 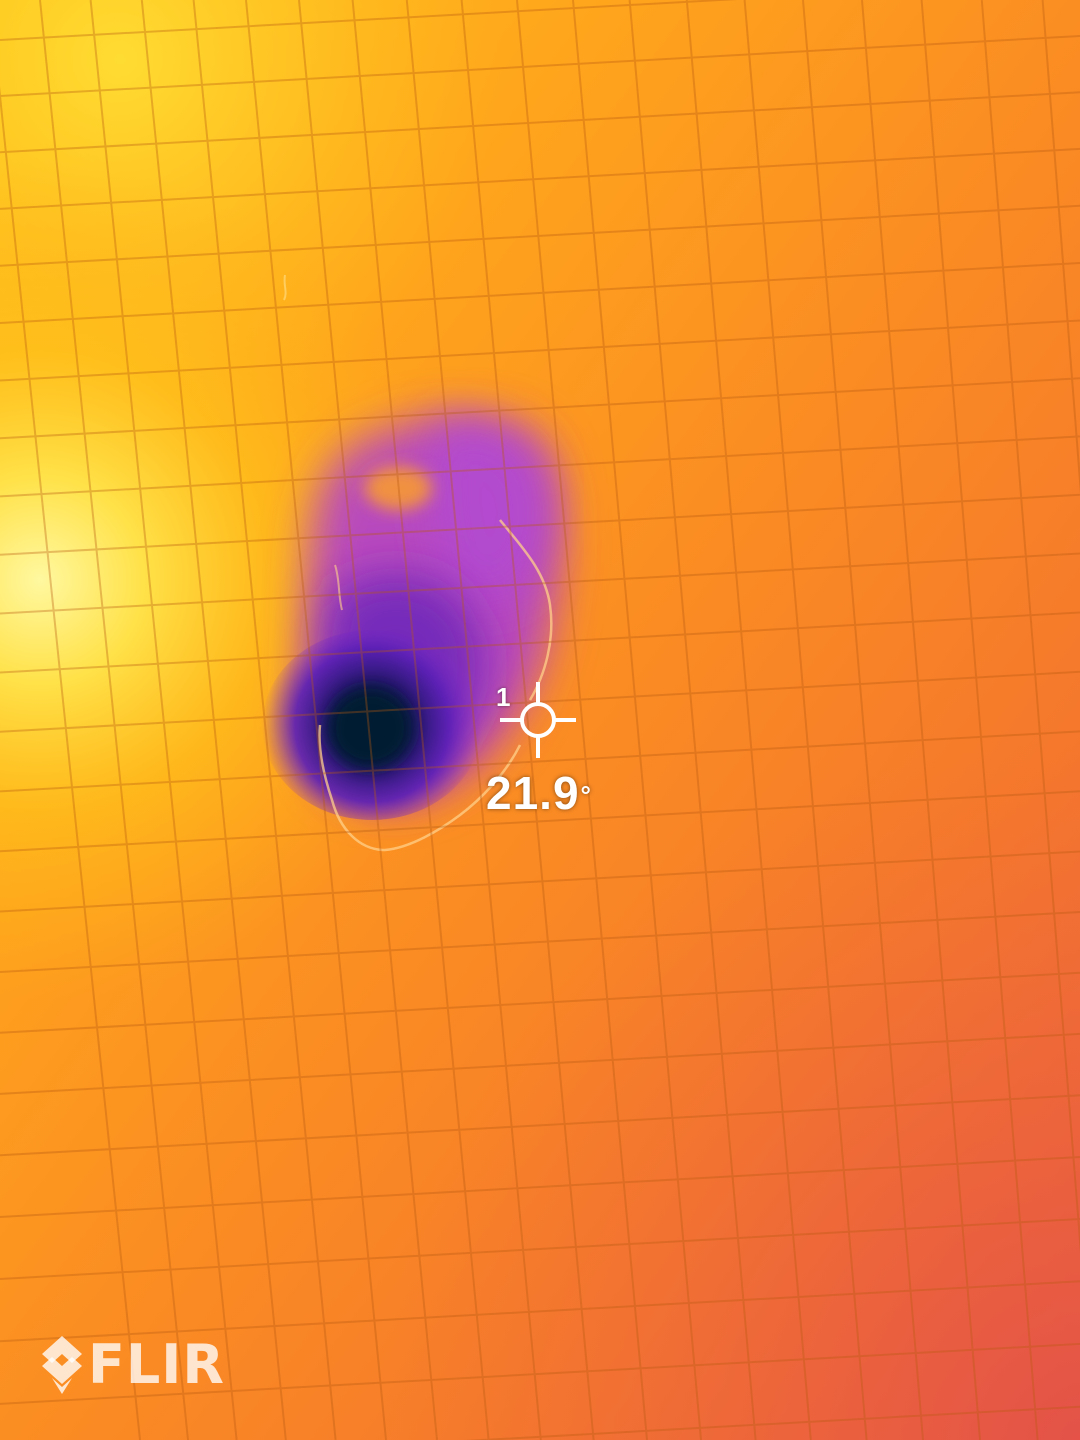 What do you see at coordinates (62, 1365) in the screenshot?
I see `flir-diamond-logo-icon` at bounding box center [62, 1365].